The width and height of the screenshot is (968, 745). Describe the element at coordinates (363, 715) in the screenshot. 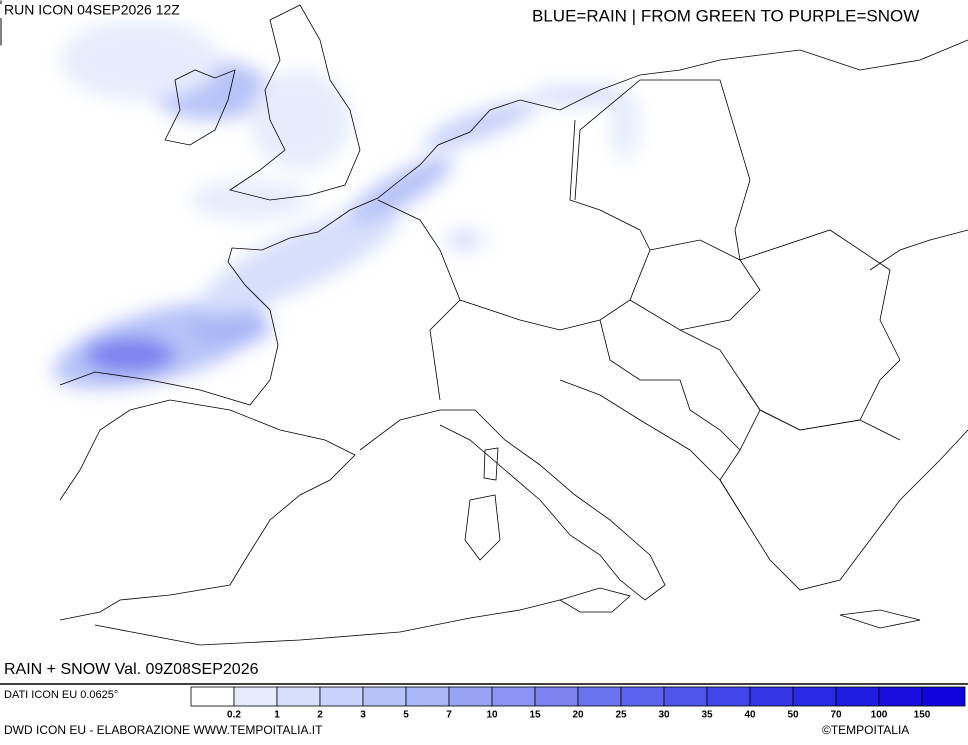

I see `scale-label: 3` at that location.